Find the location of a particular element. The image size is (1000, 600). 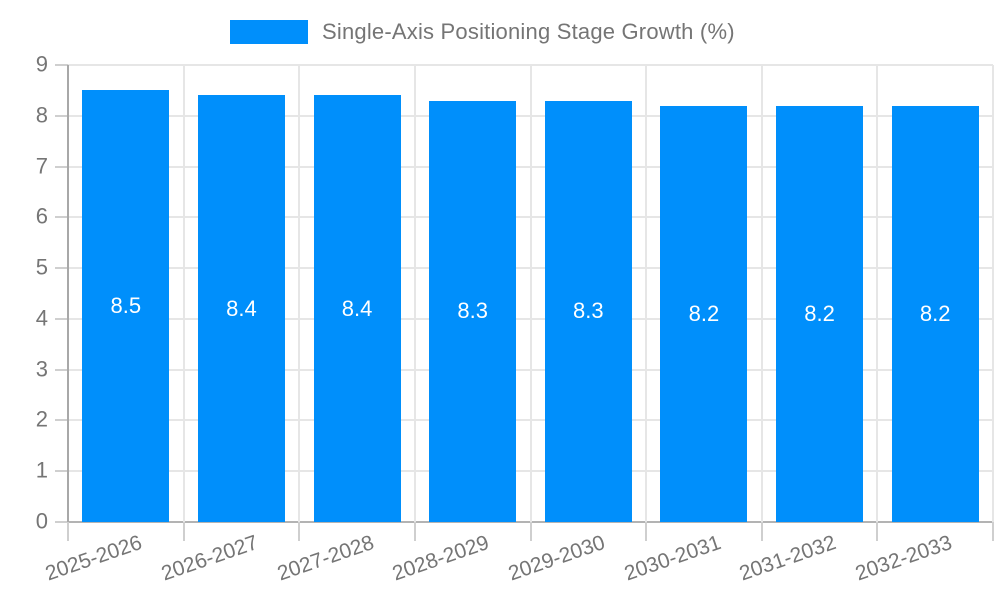

bar-2032-2033 is located at coordinates (935, 313).